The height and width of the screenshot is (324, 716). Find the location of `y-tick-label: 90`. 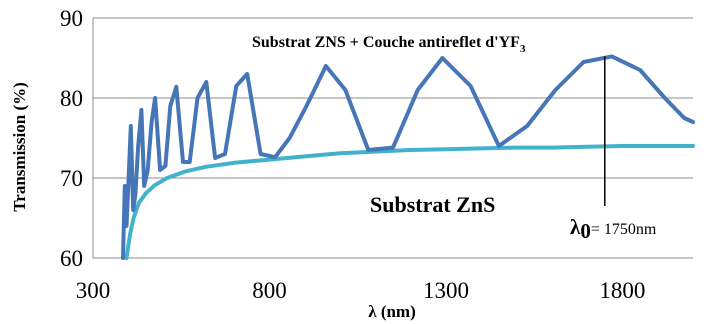

y-tick-label: 90 is located at coordinates (71, 18).